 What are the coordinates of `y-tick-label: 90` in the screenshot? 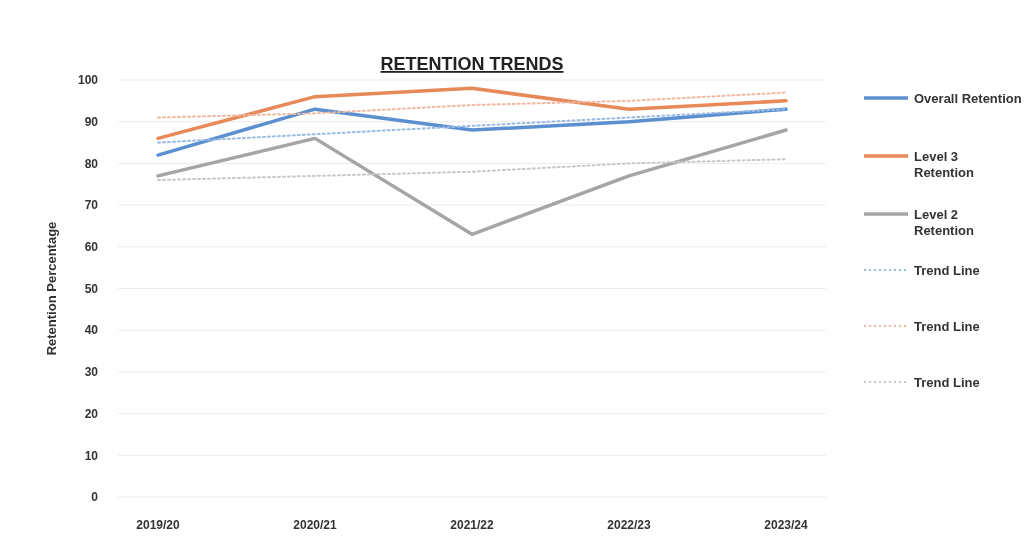 It's located at (91, 121).